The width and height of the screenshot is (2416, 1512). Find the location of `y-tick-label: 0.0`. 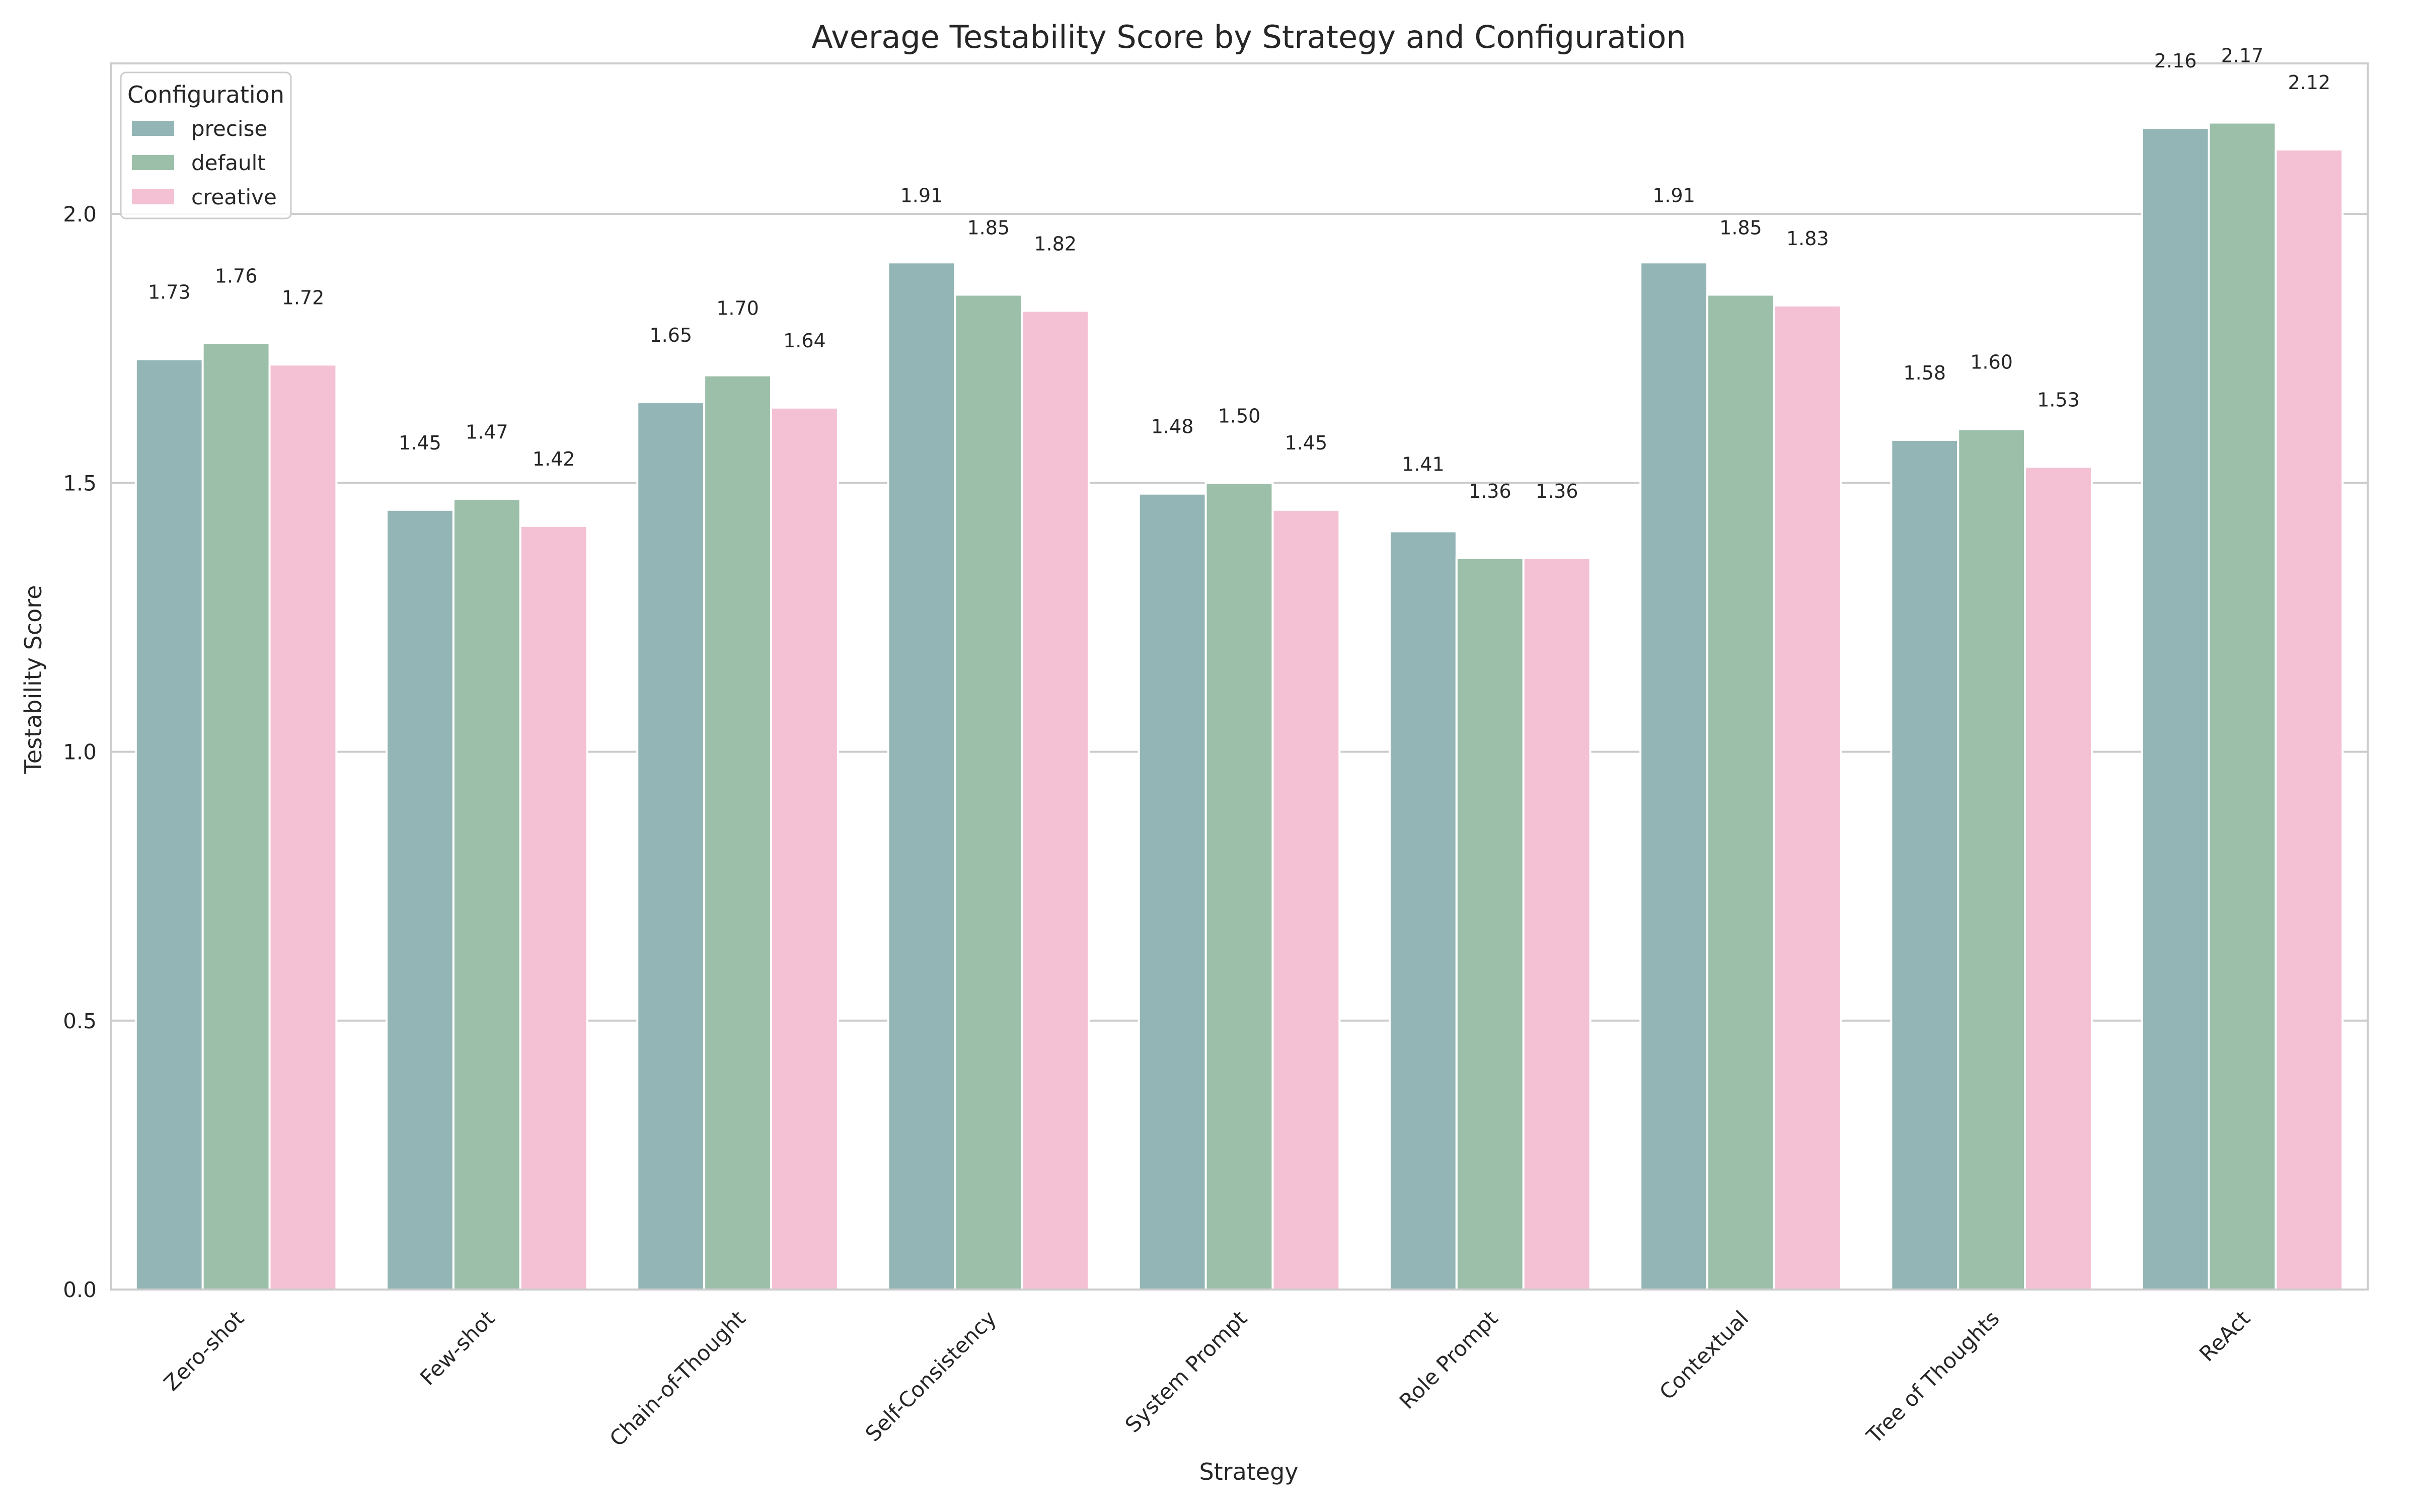

y-tick-label: 0.0 is located at coordinates (80, 1289).